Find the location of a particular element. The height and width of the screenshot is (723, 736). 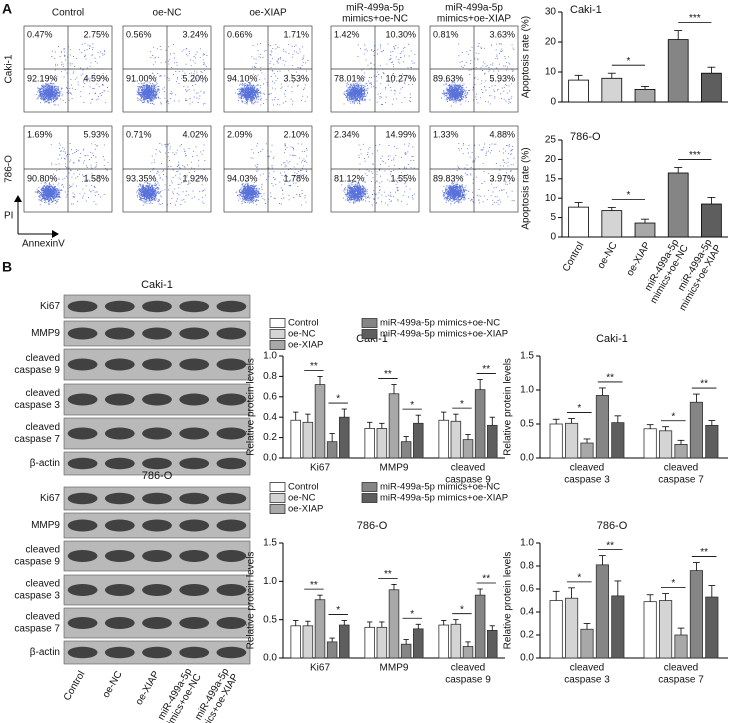

x-tick-label: caspase 3 is located at coordinates (587, 480).